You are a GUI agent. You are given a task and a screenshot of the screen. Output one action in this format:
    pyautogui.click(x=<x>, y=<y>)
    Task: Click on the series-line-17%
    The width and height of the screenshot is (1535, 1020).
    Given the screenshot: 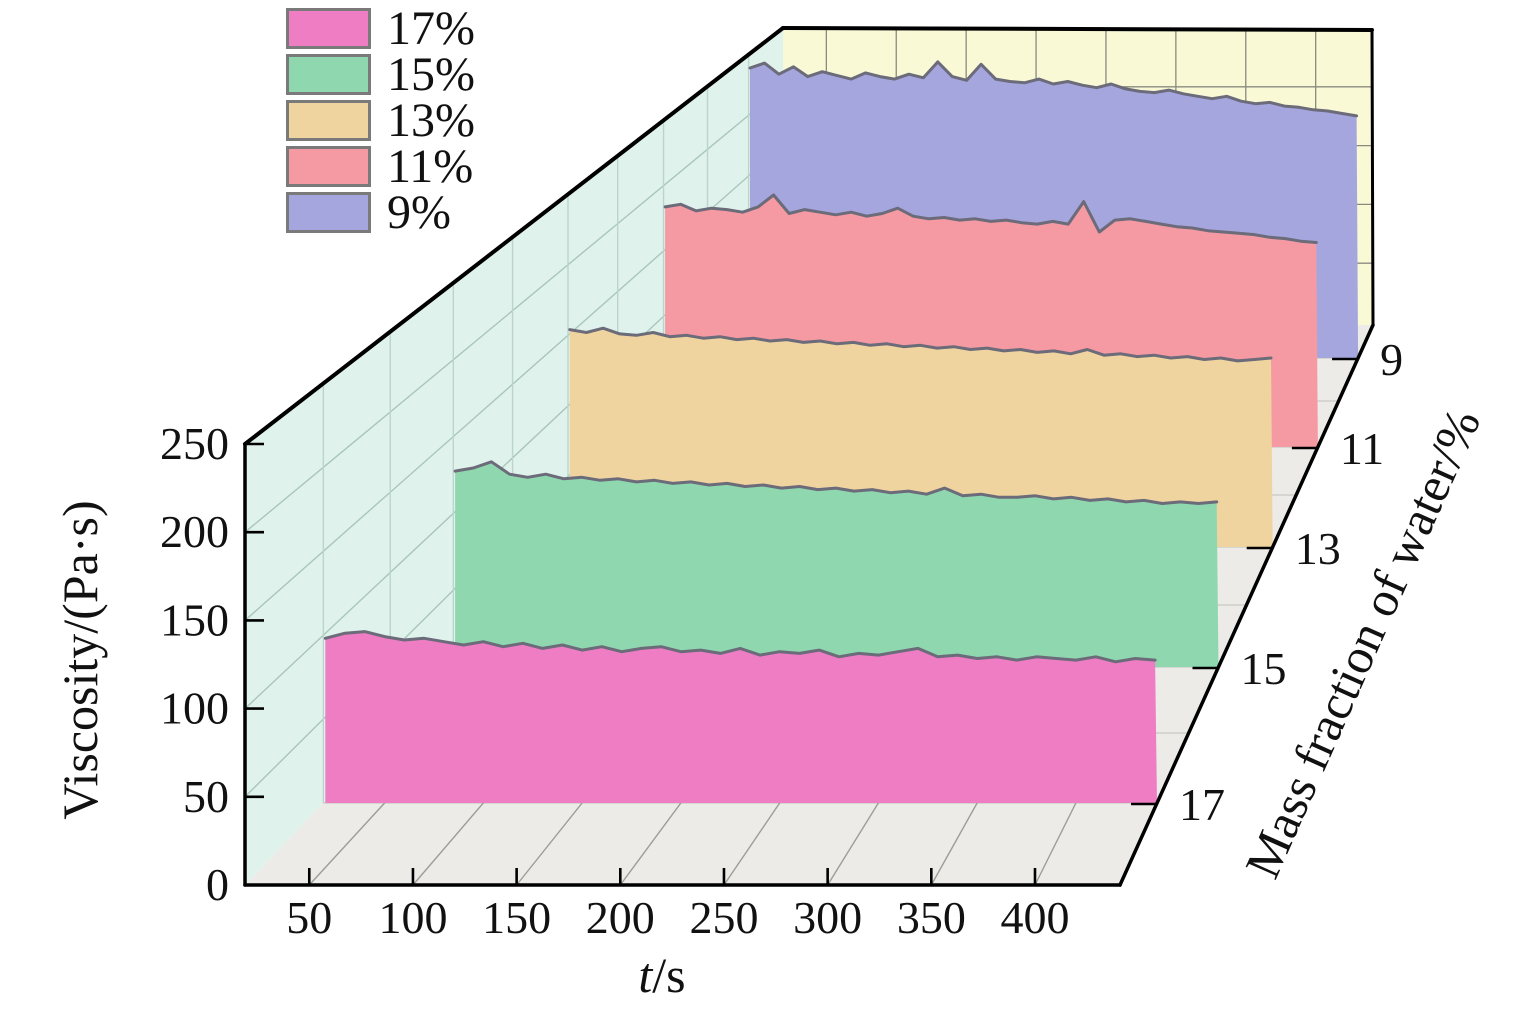 What is the action you would take?
    pyautogui.click(x=740, y=647)
    